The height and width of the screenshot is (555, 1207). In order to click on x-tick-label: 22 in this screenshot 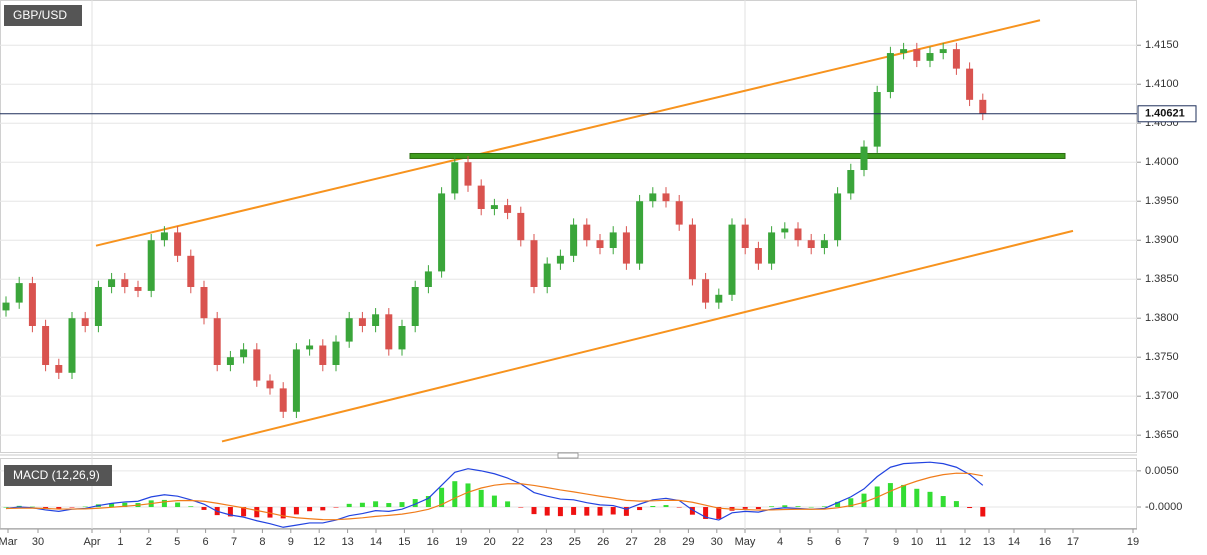, I will do `click(518, 542)`.